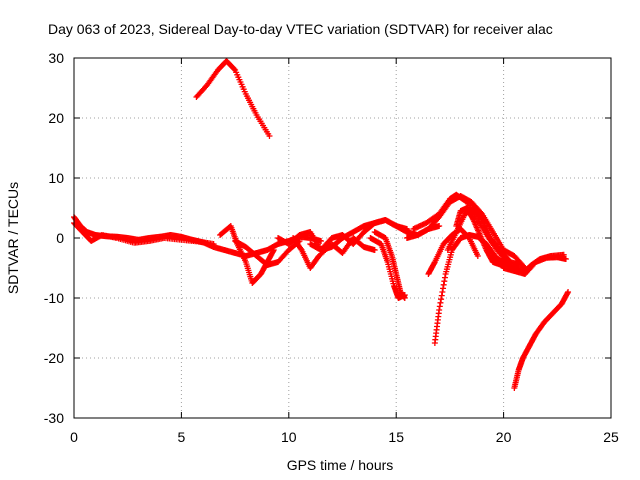 The width and height of the screenshot is (640, 480). Describe the element at coordinates (60, 238) in the screenshot. I see `y-tick-label: 0` at that location.